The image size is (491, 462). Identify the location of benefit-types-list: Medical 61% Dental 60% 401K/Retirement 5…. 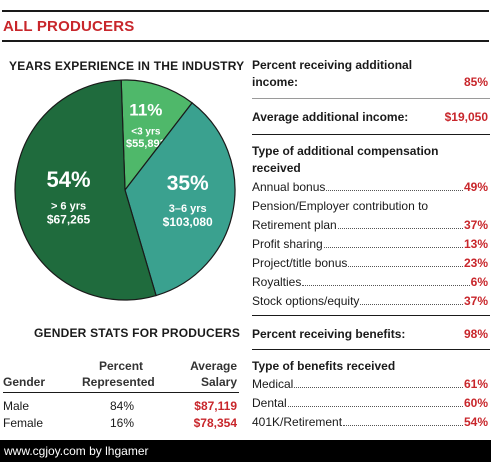
(371, 405).